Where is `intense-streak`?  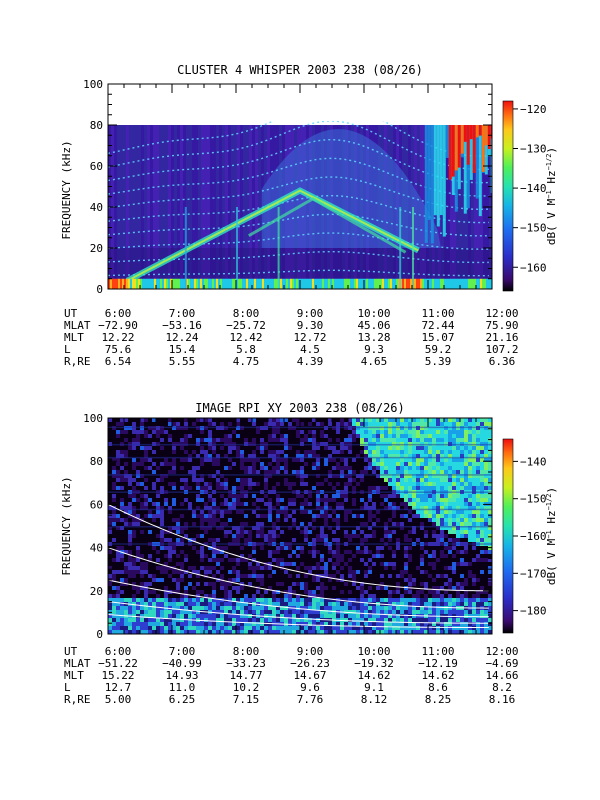
intense-streak is located at coordinates (432, 184).